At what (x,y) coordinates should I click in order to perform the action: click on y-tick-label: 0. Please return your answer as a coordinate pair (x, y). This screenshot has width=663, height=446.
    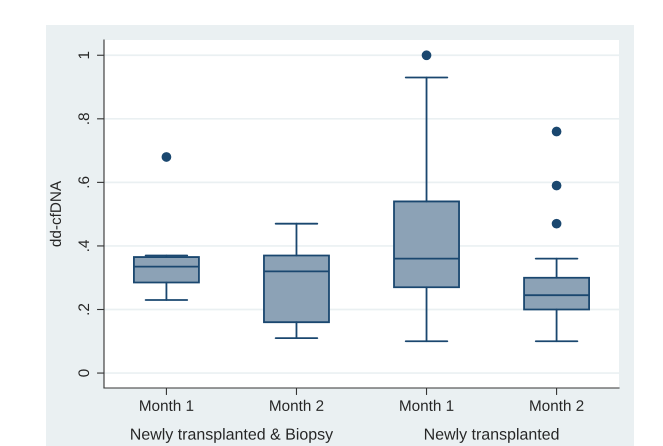
    Looking at the image, I should click on (84, 373).